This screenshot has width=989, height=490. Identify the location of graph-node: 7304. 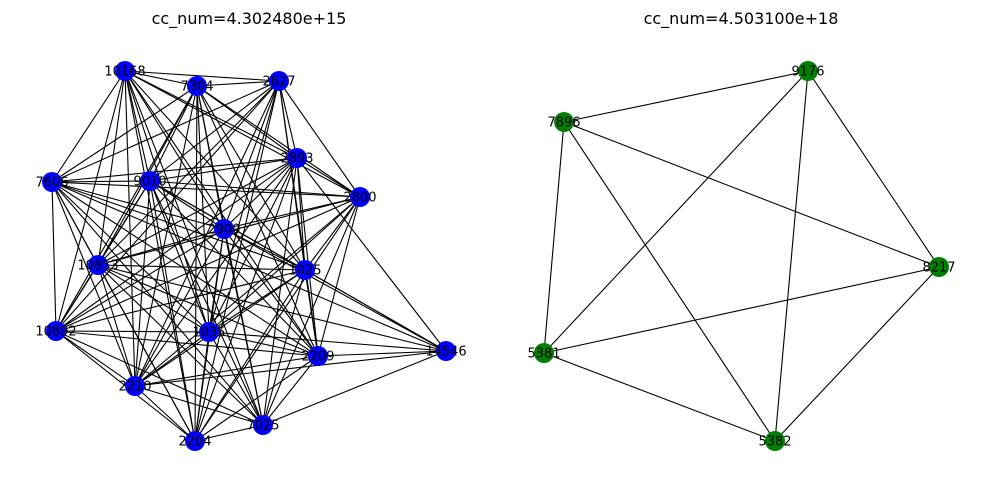
(197, 86).